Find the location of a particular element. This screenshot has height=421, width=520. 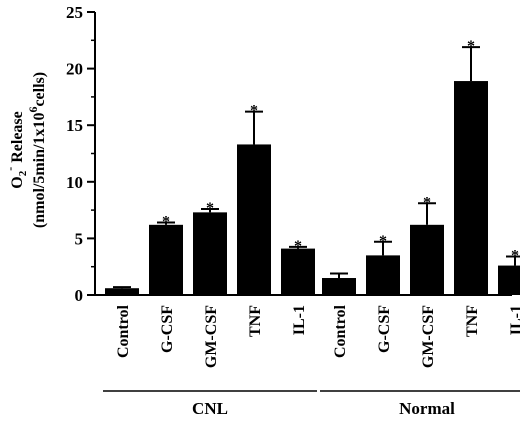

y-axis-title: O2- Release is located at coordinates (16, 149).